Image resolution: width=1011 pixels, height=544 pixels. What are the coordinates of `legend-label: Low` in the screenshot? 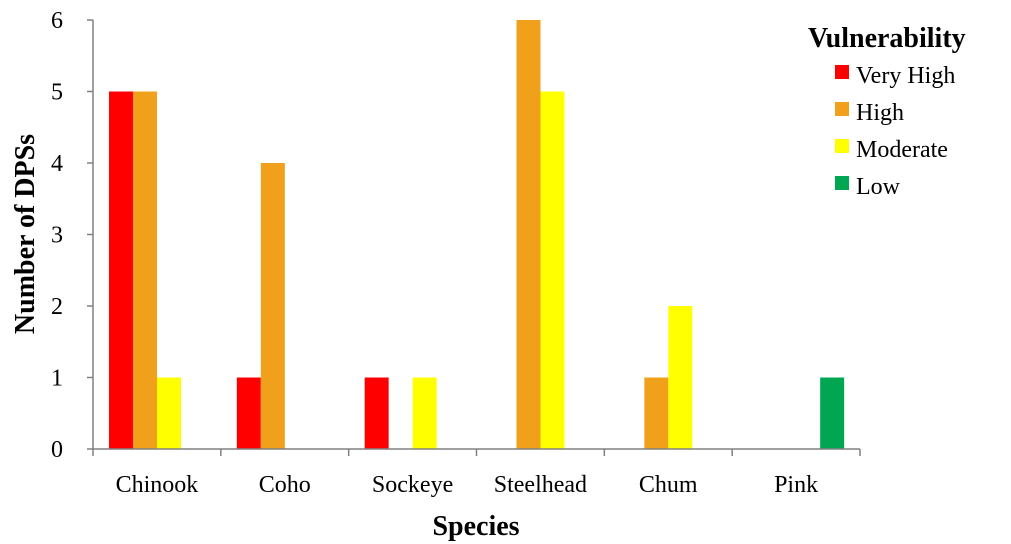 It's located at (878, 187).